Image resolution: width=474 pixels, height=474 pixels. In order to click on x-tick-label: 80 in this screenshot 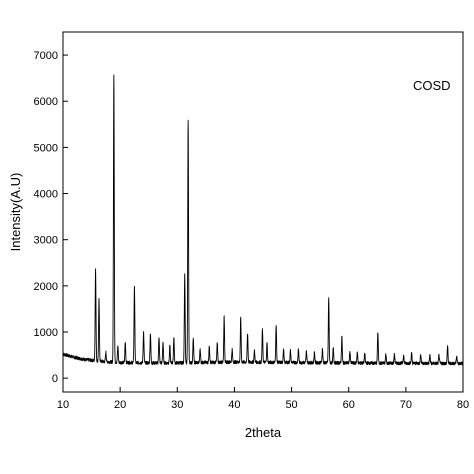, I will do `click(463, 405)`.